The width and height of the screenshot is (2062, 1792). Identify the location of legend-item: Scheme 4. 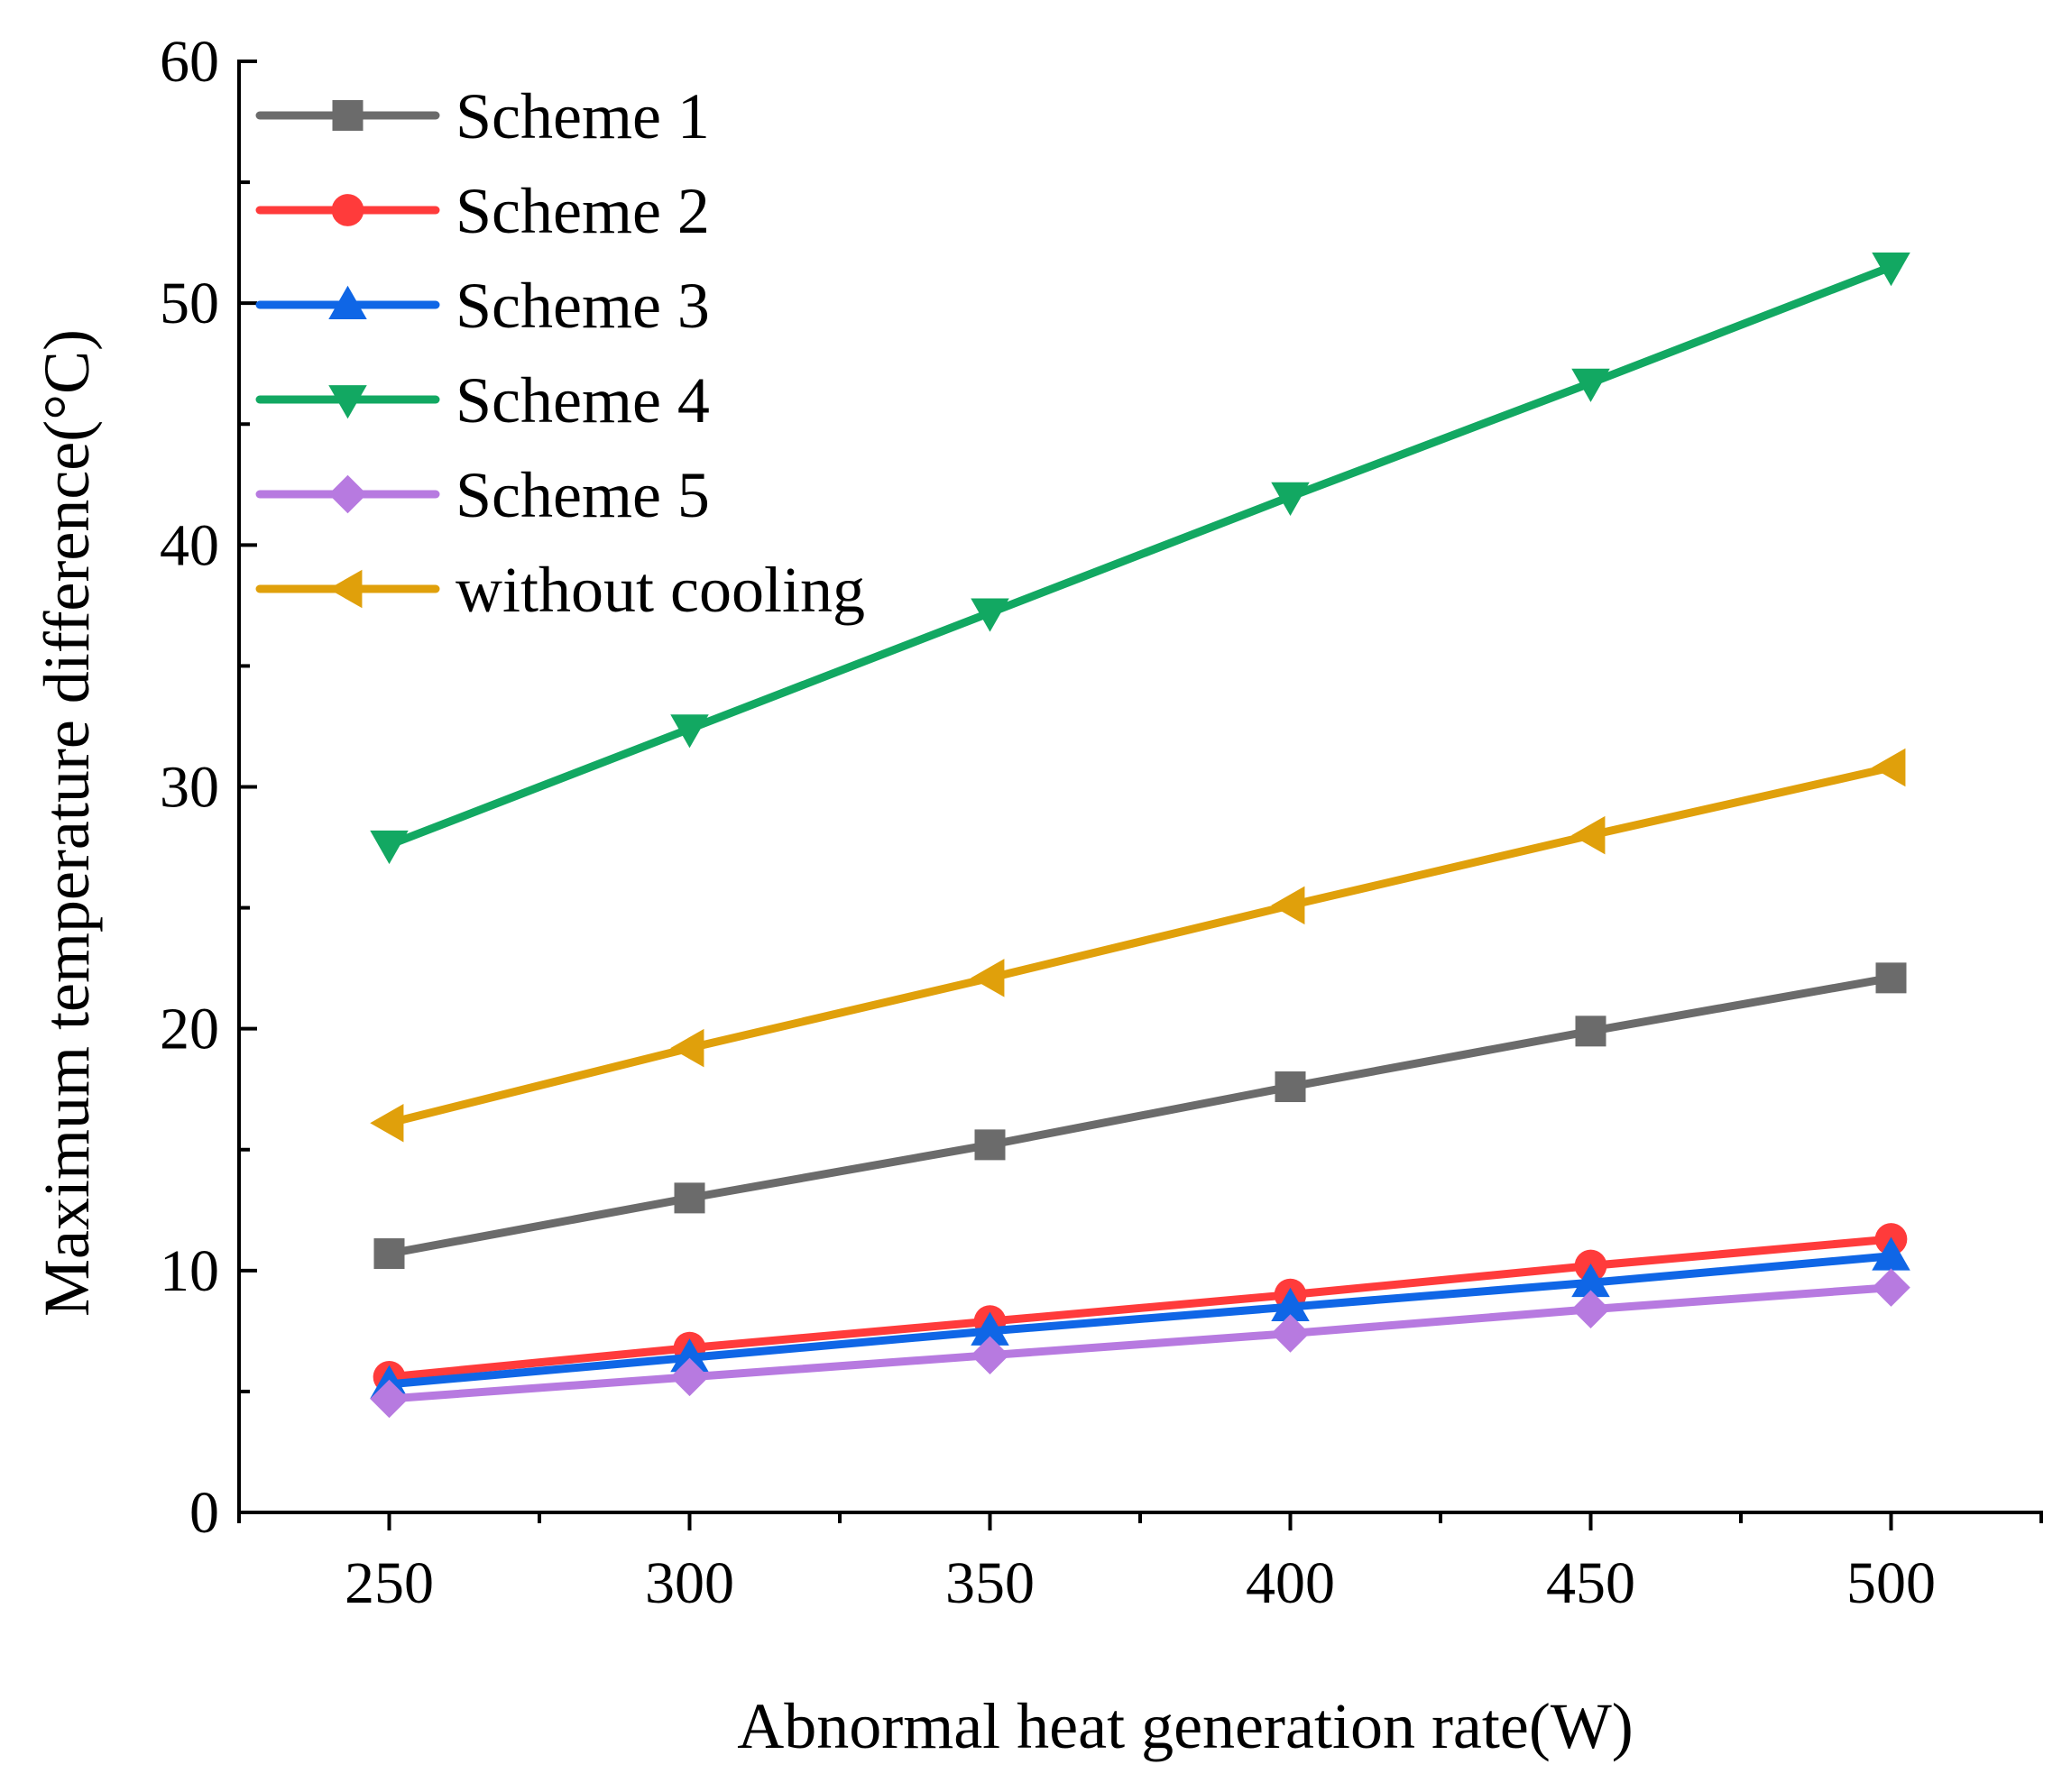
(482, 400).